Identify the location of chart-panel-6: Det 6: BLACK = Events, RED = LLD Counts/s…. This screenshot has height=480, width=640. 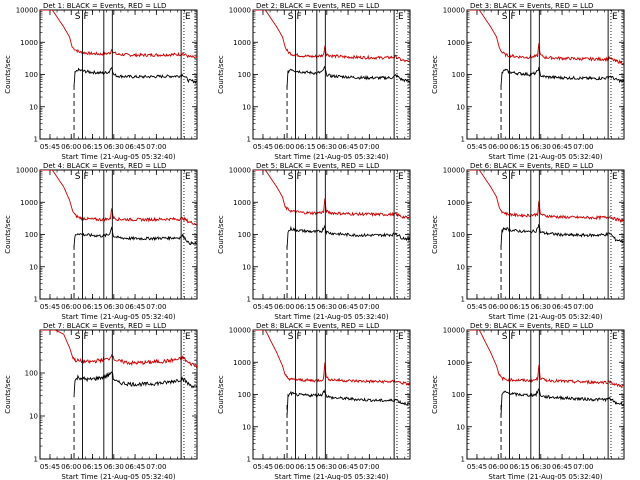
(528, 241).